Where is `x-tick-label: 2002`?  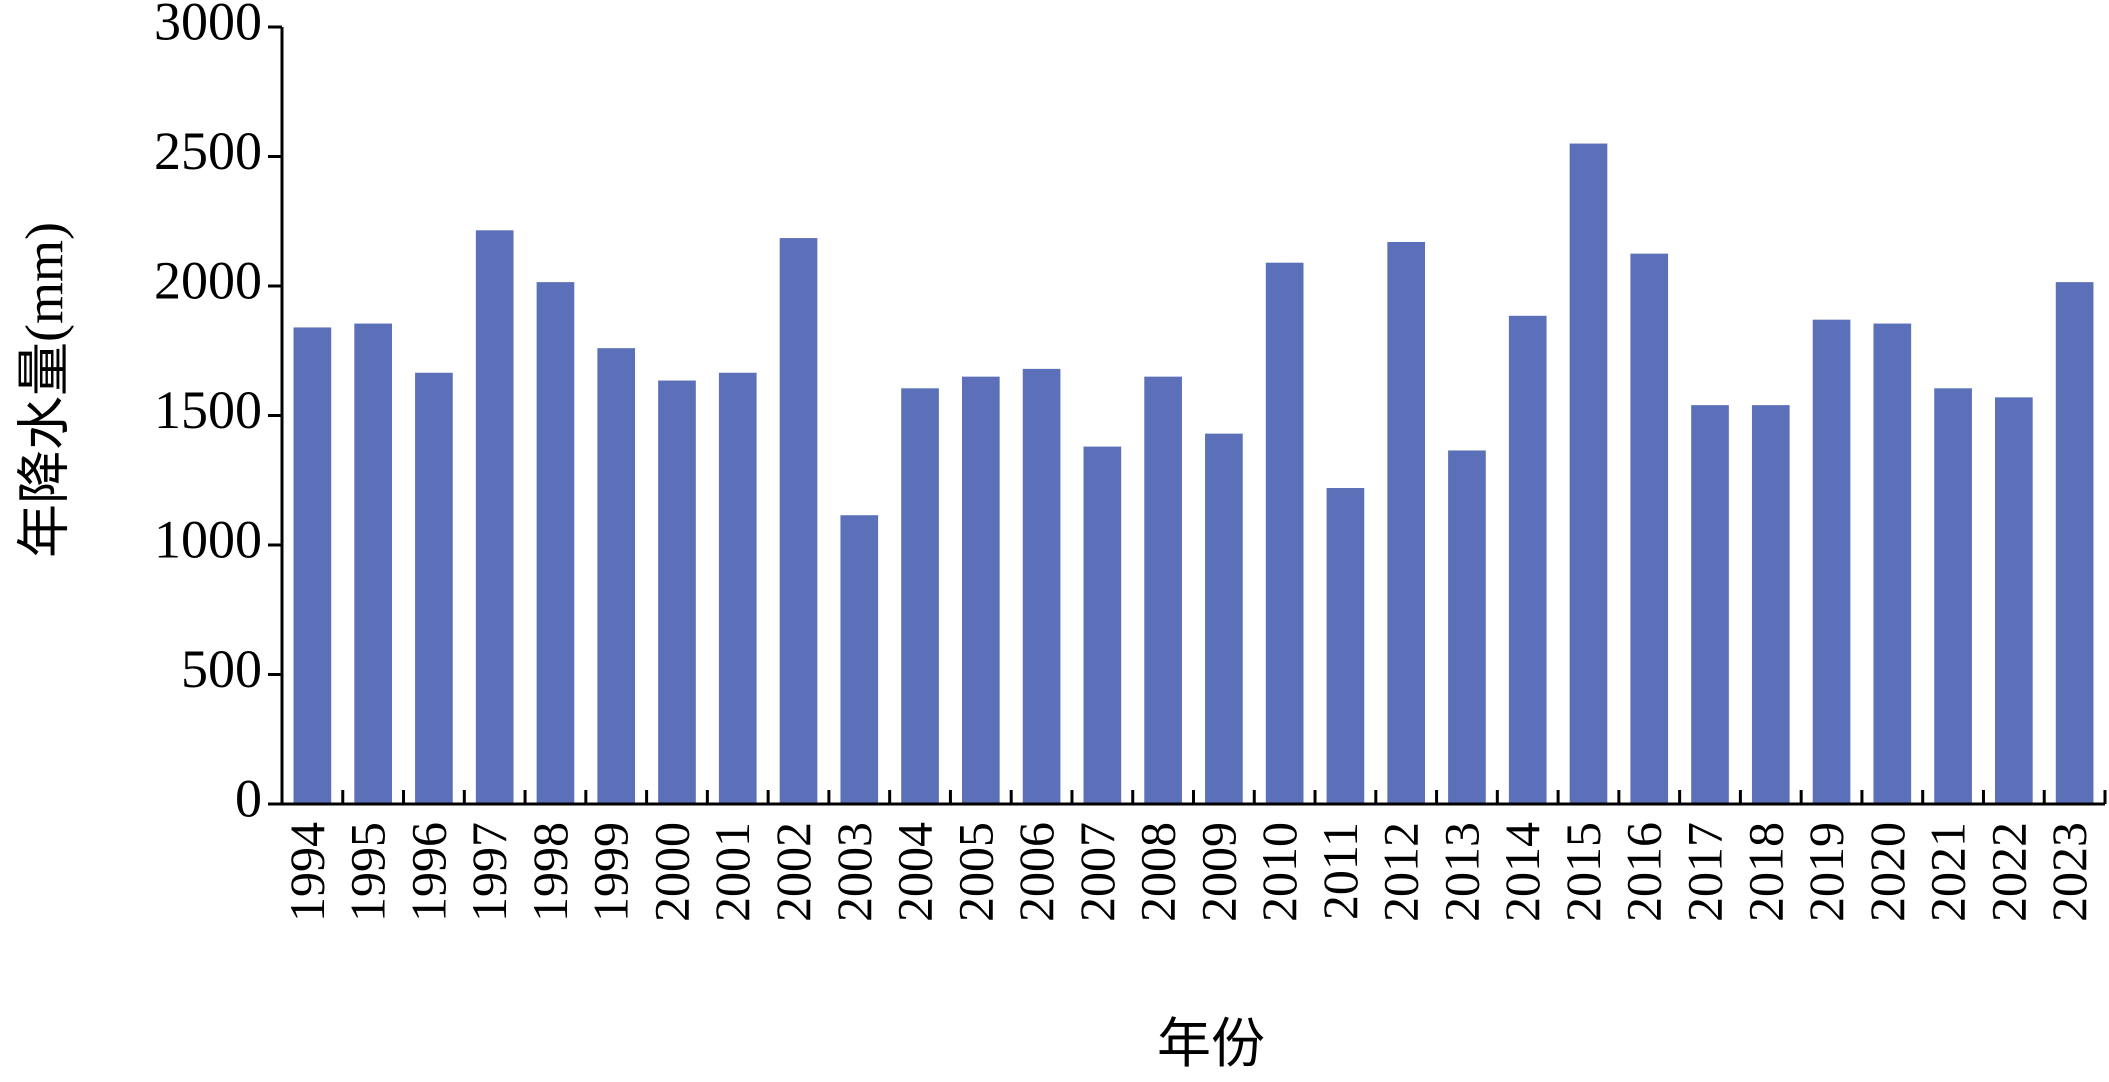
x-tick-label: 2002 is located at coordinates (793, 872).